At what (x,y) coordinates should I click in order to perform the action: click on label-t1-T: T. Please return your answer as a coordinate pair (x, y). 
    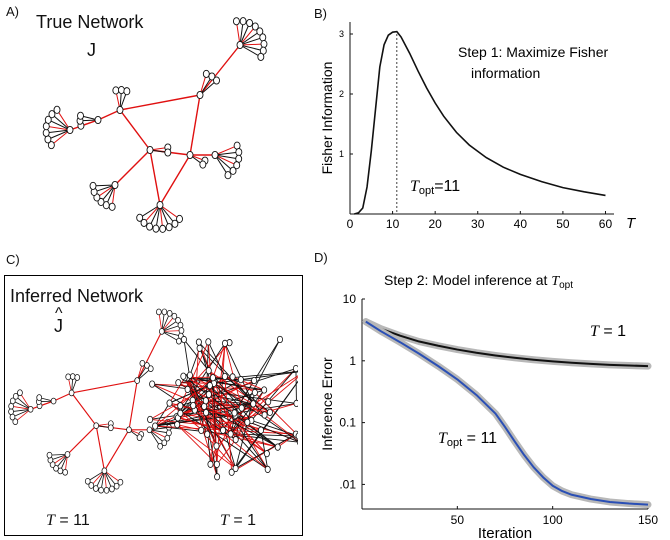
    Looking at the image, I should click on (224, 520).